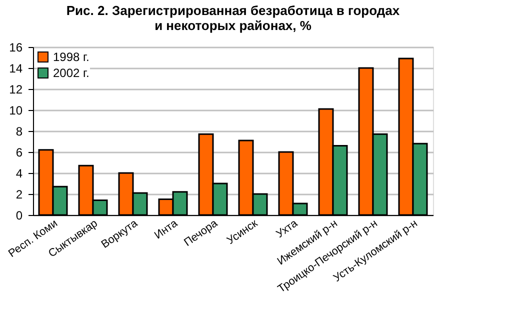  Describe the element at coordinates (19, 195) in the screenshot. I see `y-tick-label: 2` at that location.